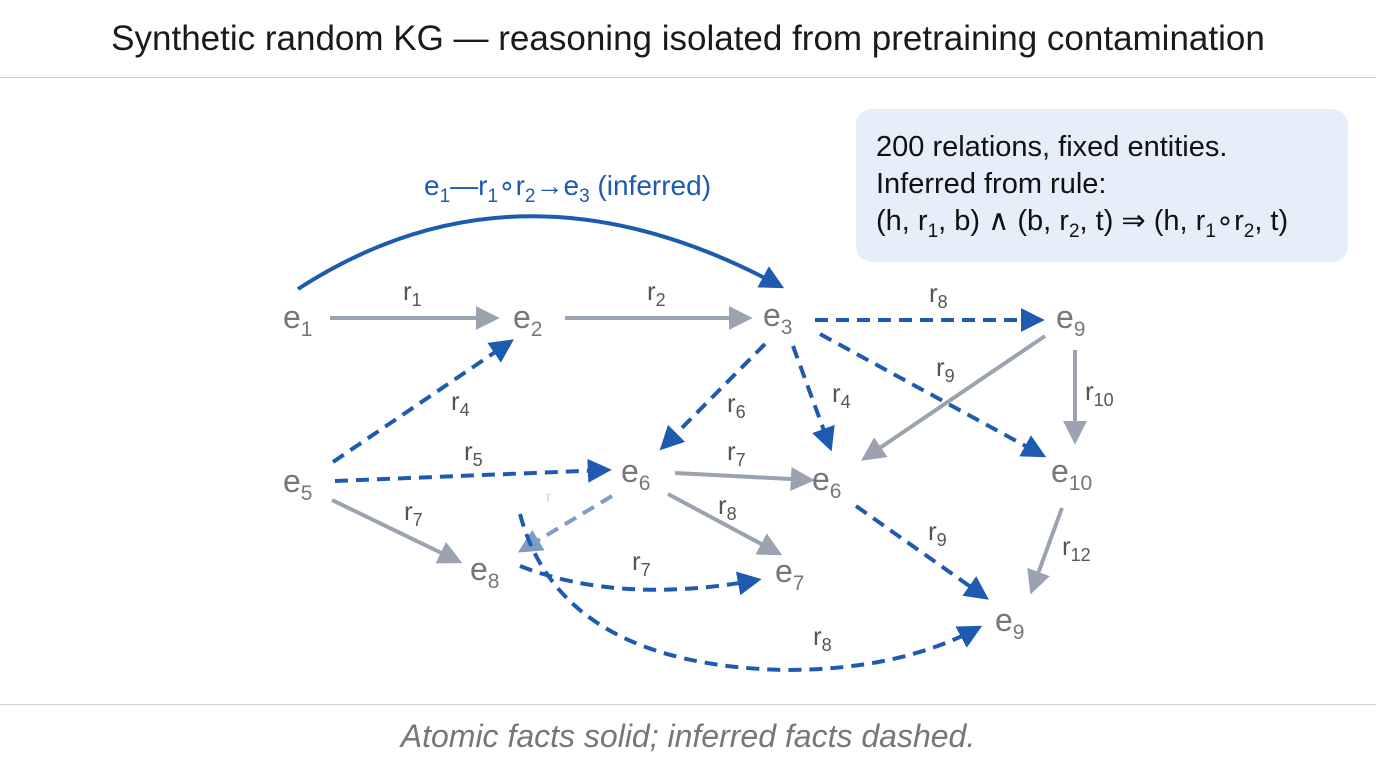 The height and width of the screenshot is (768, 1376). What do you see at coordinates (1082, 223) in the screenshot?
I see `info-rule-formula: (h, r1, b) ∧ (b, r2, t) ⇒ (h, r1∘r2, t)` at bounding box center [1082, 223].